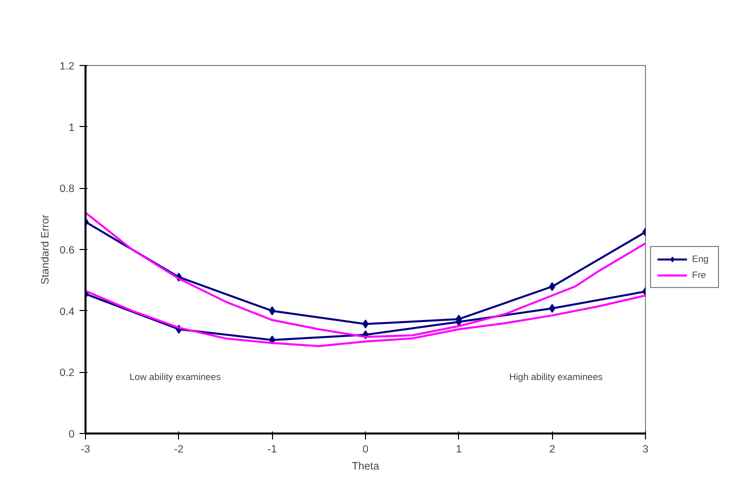  Describe the element at coordinates (366, 466) in the screenshot. I see `x-axis-title: Theta` at that location.